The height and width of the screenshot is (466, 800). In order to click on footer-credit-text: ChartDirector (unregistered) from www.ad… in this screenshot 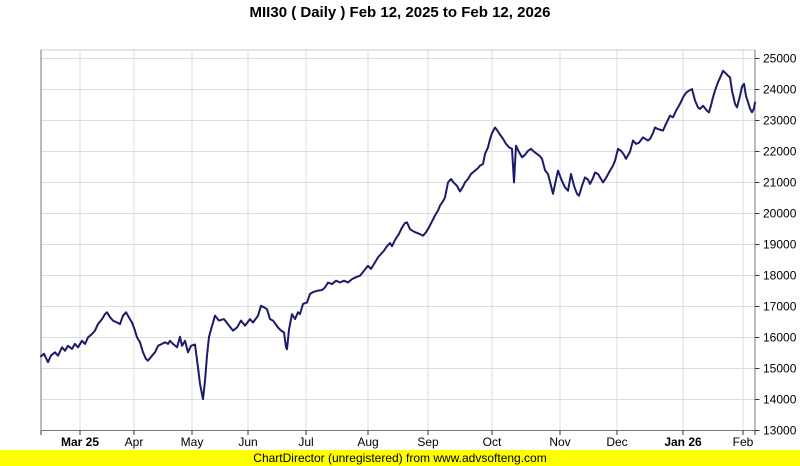, I will do `click(400, 458)`.